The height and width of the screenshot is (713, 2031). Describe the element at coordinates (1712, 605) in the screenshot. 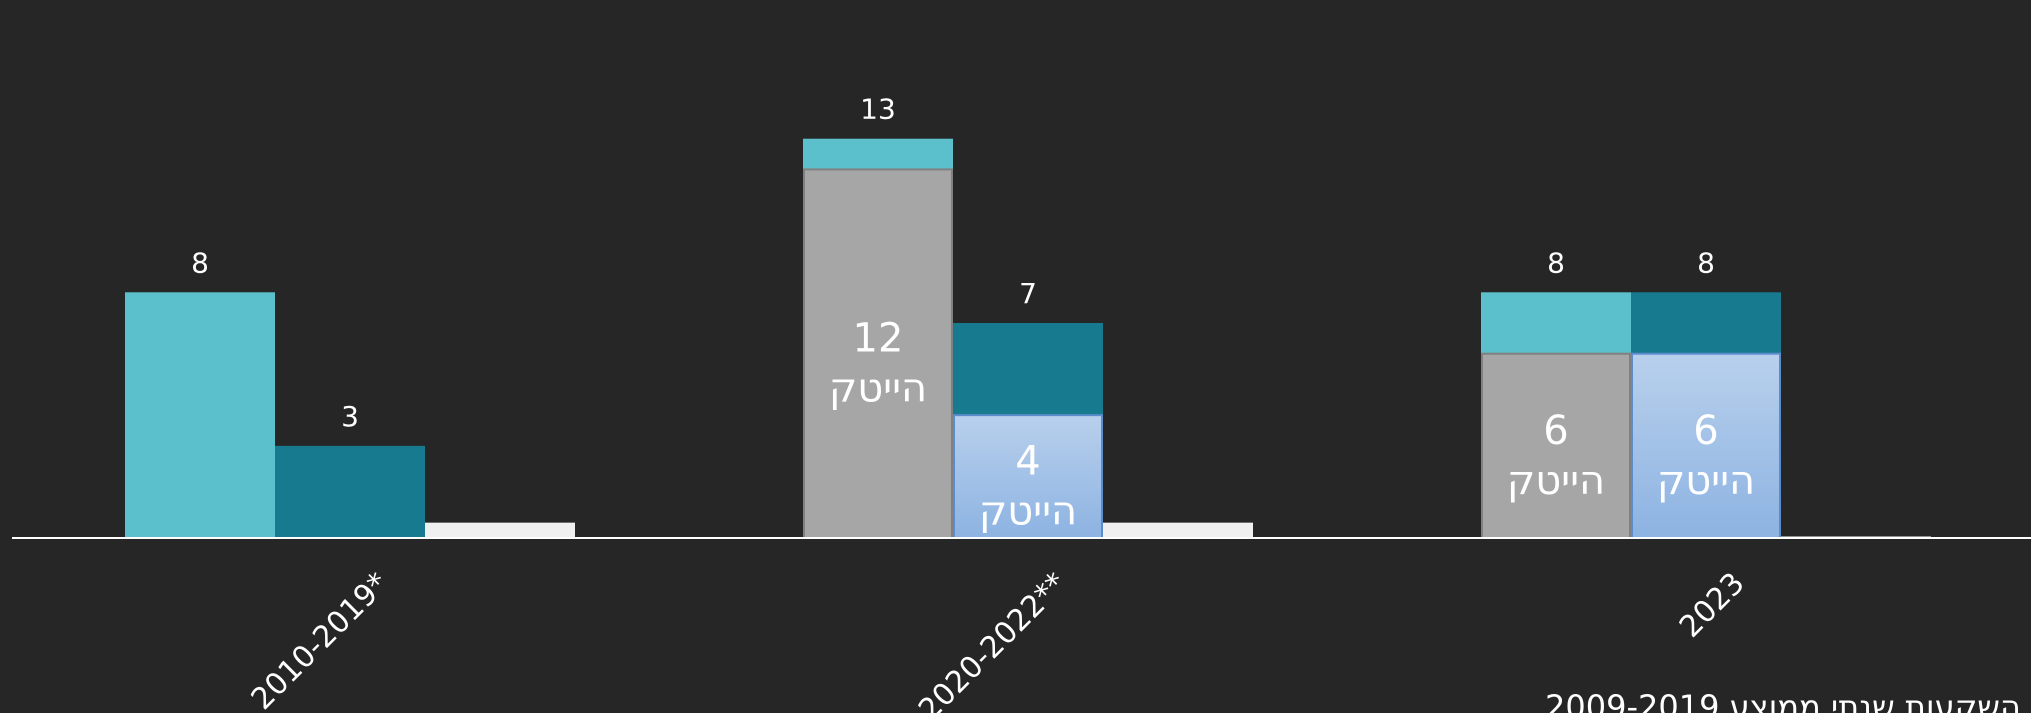

I see `x-tick-label-3: 2023` at that location.